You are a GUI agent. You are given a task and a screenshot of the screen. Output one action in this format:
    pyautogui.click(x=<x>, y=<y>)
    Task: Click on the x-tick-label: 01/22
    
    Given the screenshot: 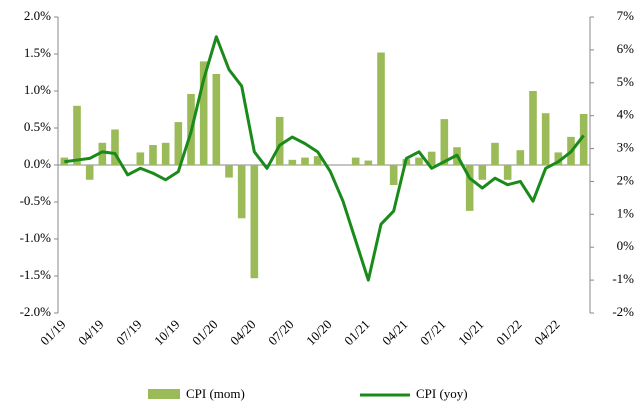 What is the action you would take?
    pyautogui.click(x=509, y=333)
    